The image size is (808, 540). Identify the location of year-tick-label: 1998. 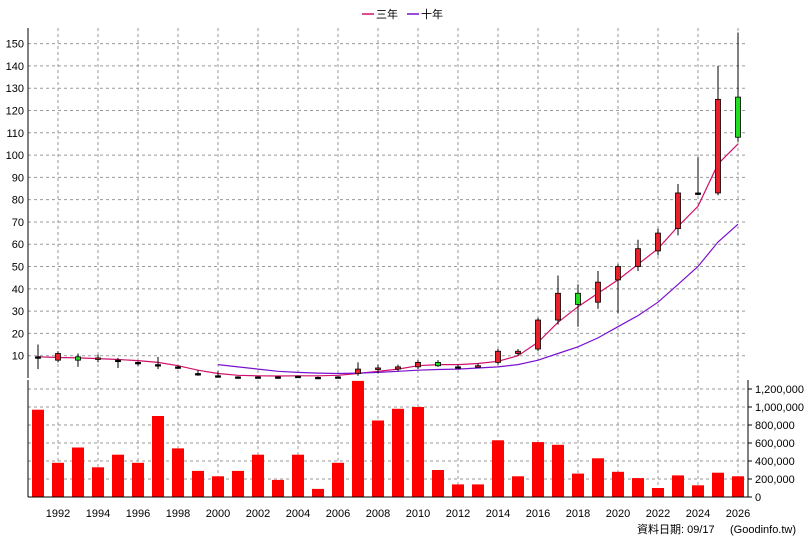
(178, 514).